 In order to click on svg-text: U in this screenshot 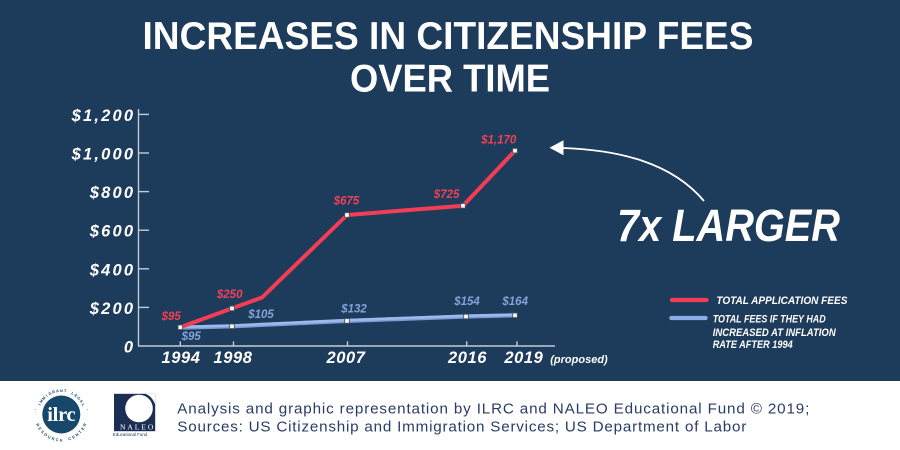, I will do `click(49, 437)`.